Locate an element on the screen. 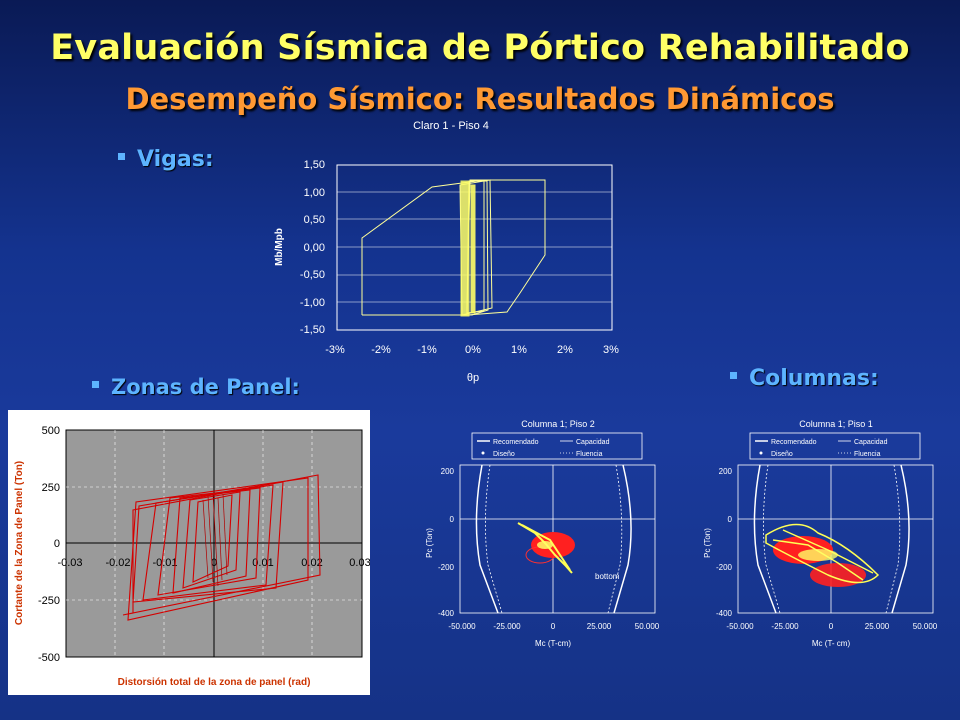 The height and width of the screenshot is (720, 960). col2-interaction-curves is located at coordinates (553, 539).